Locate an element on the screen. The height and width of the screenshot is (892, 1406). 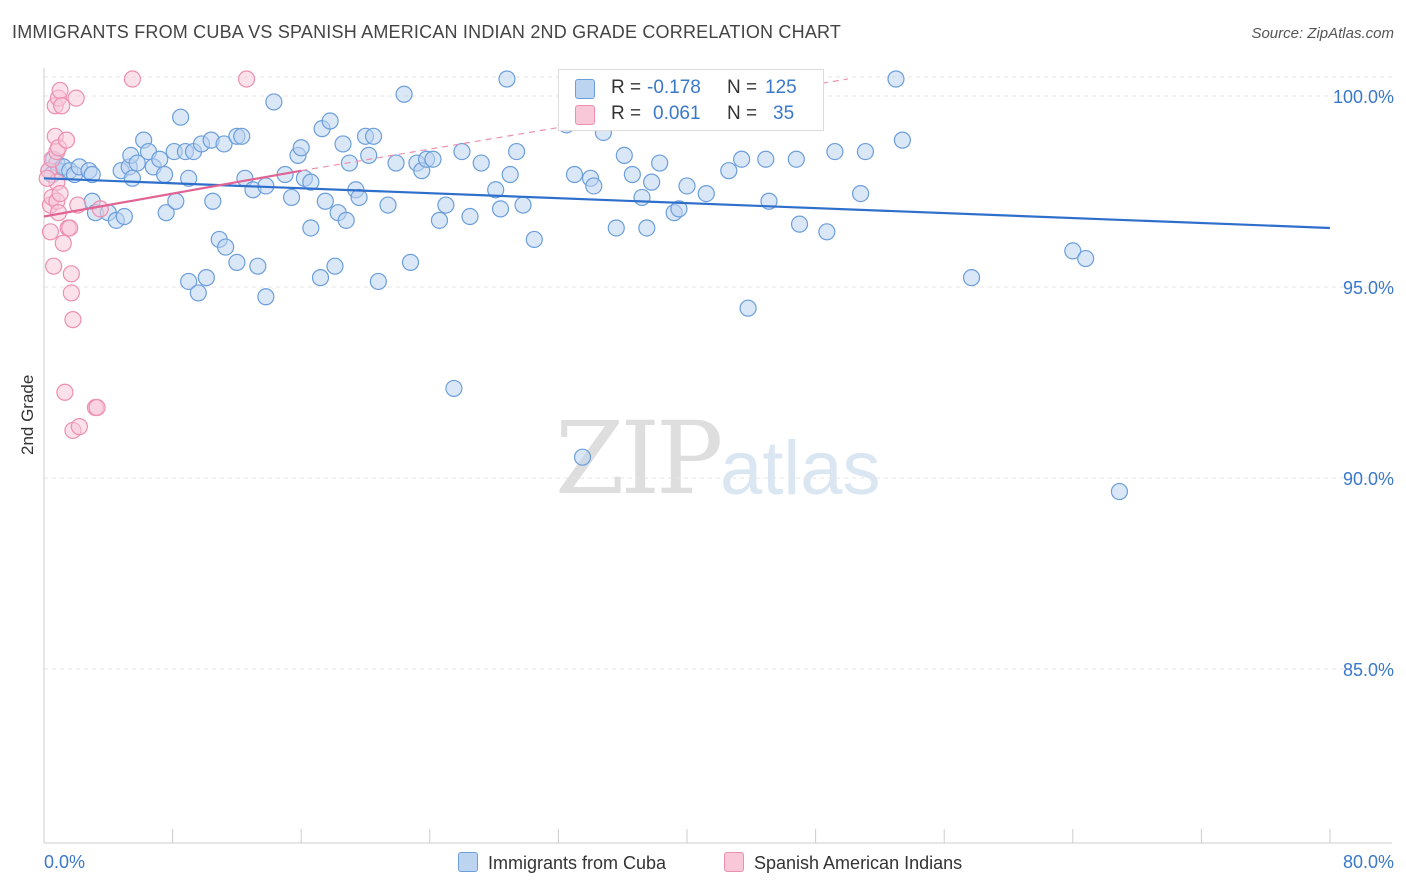
legend-label-cuba: Immigrants from Cuba is located at coordinates (577, 863).